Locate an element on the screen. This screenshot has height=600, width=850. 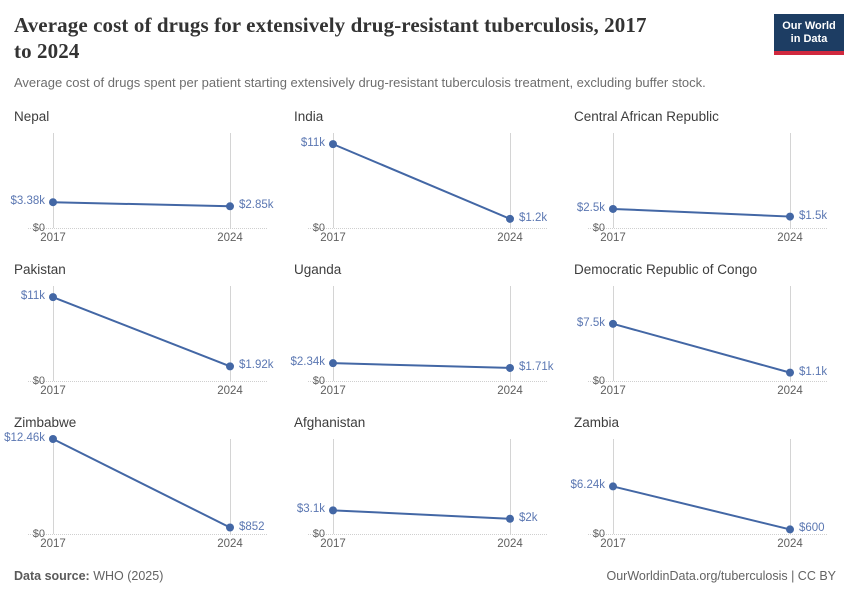
chart-panel: Zimbabwe $0 2017 2024 $12.46k $852 is located at coordinates (149, 489).